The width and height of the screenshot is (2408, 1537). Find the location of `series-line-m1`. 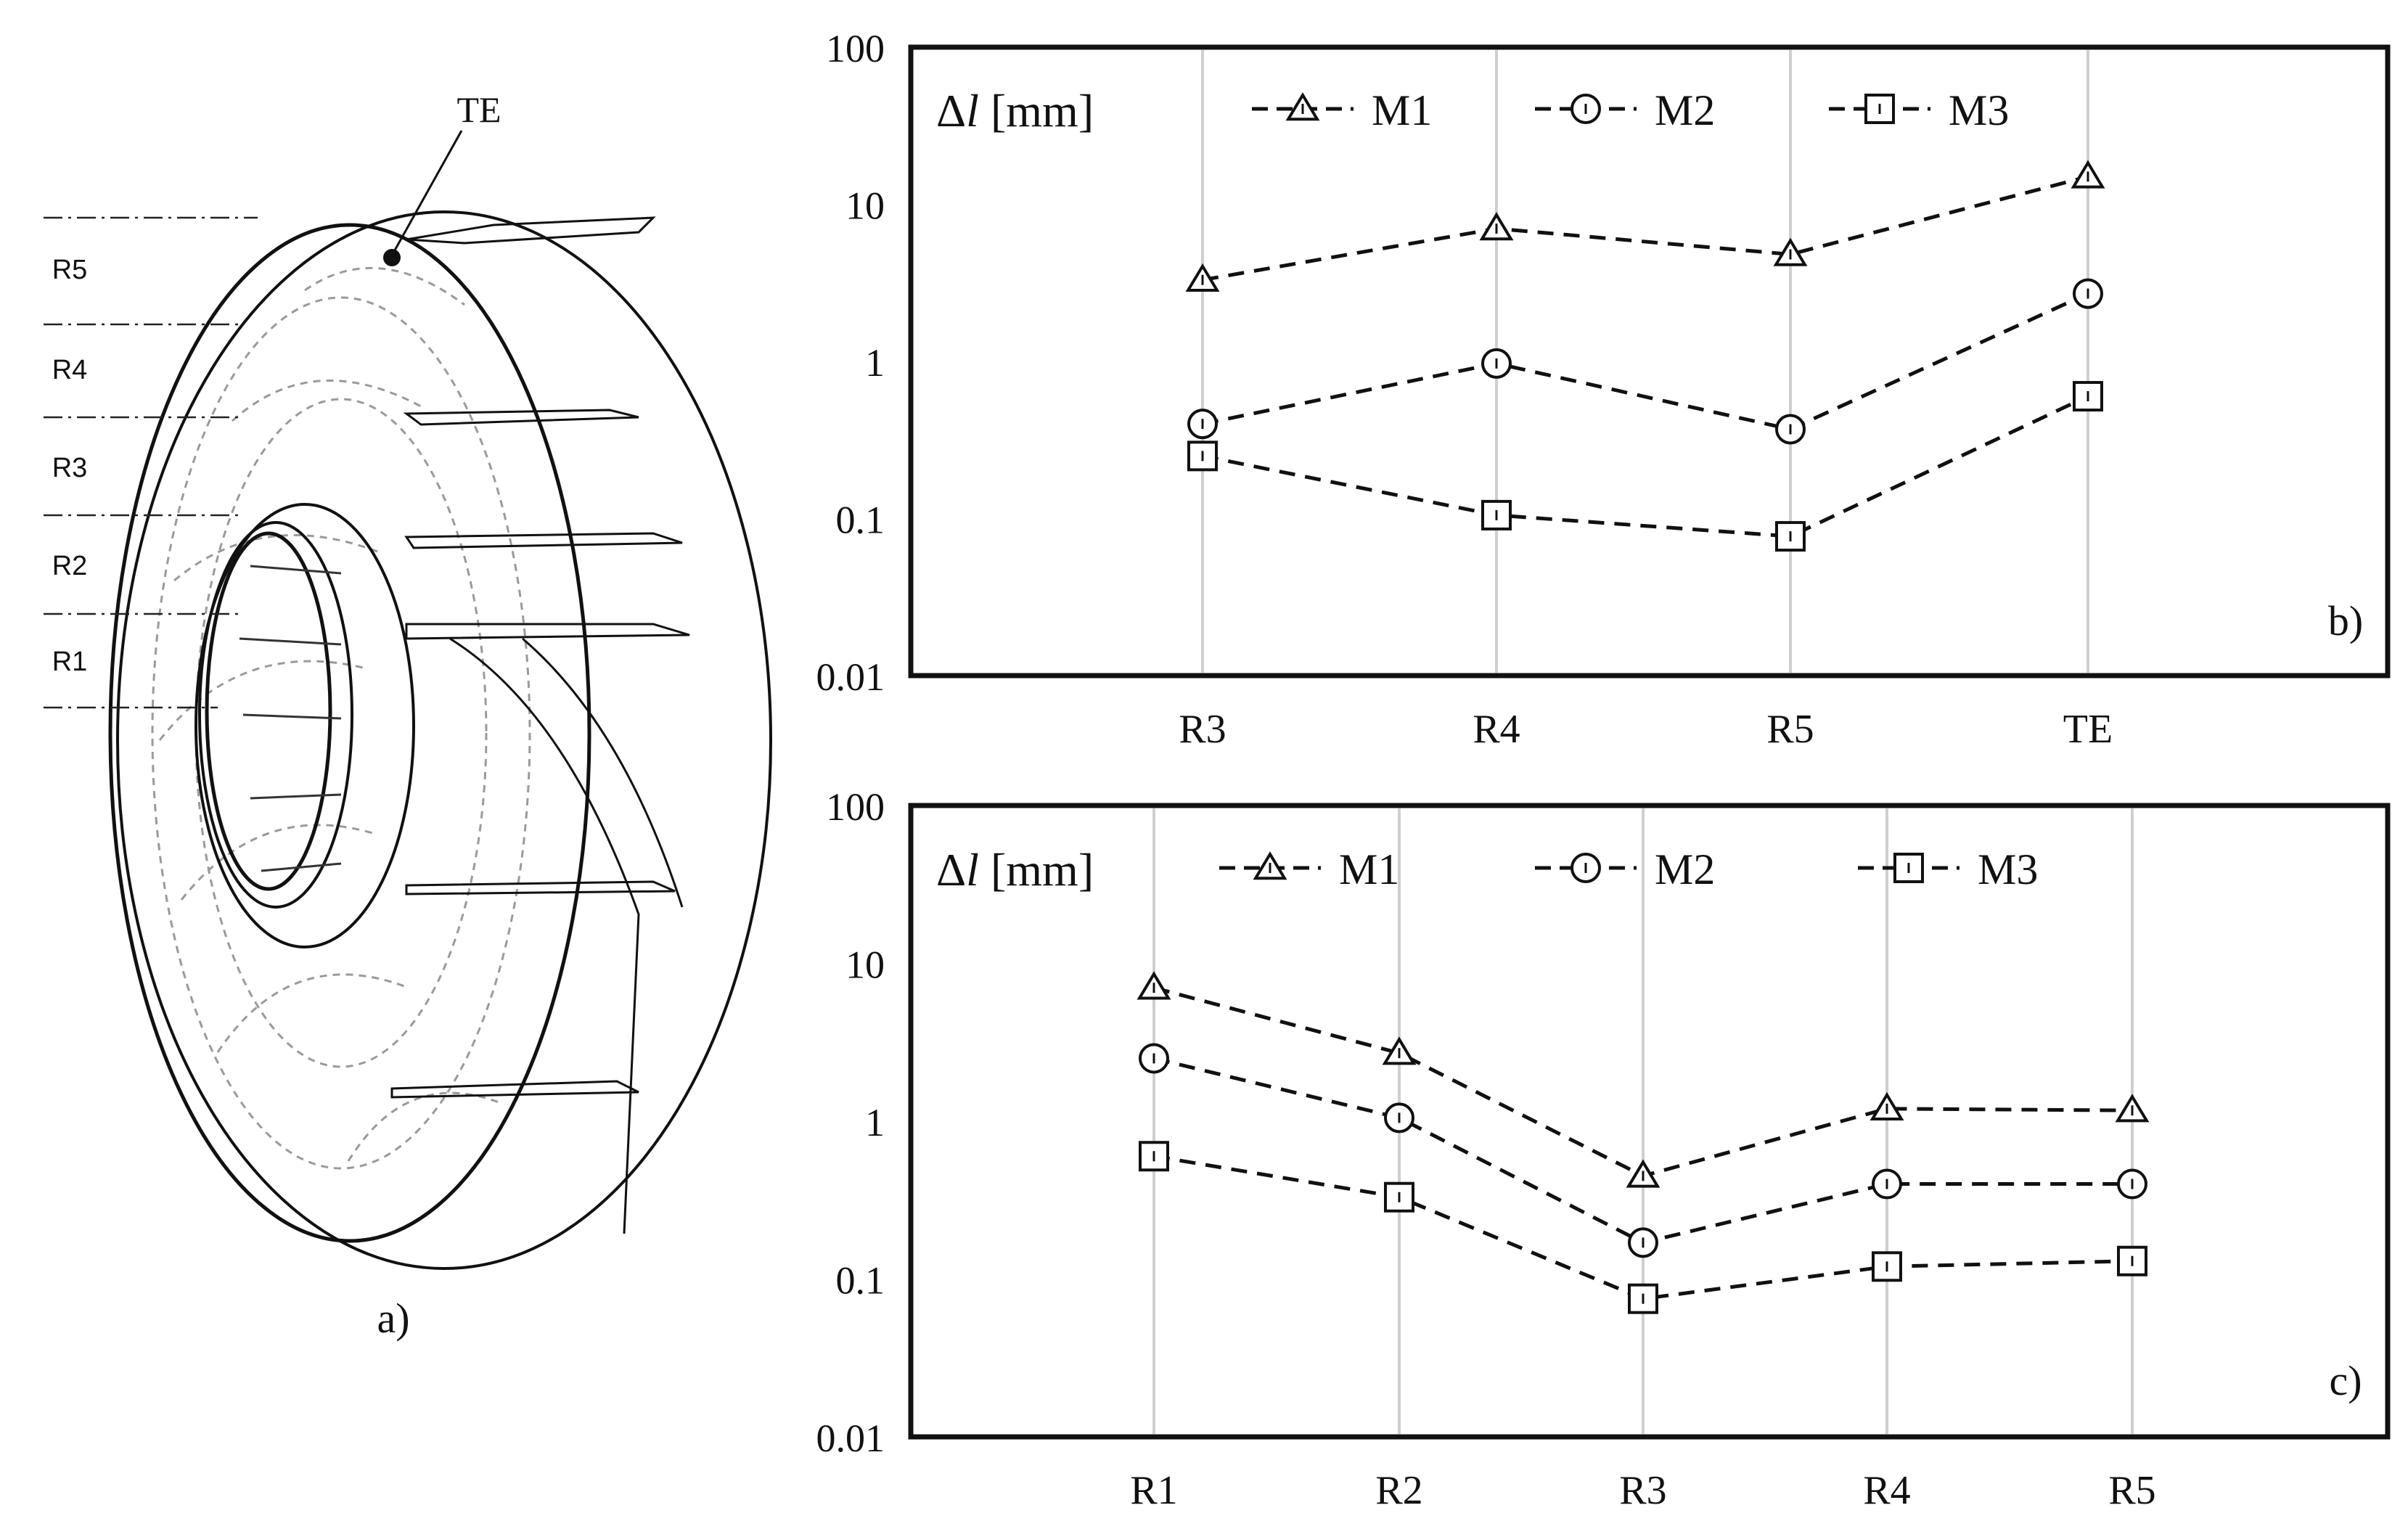

series-line-m1 is located at coordinates (1645, 228).